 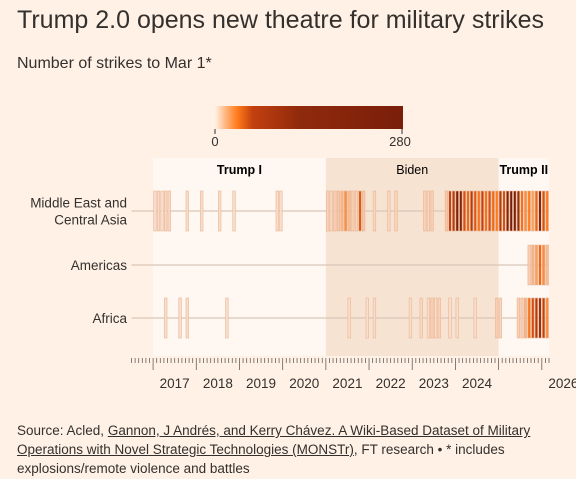 I want to click on period-band-trump-i, so click(x=239, y=257).